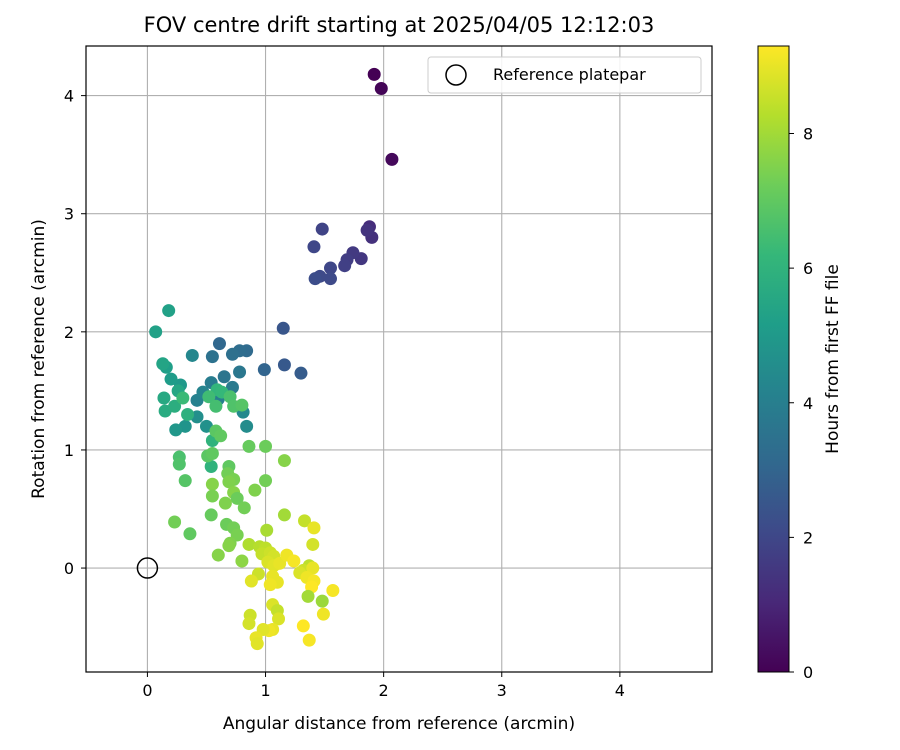 The height and width of the screenshot is (750, 900). I want to click on reference-legend-marker, so click(456, 75).